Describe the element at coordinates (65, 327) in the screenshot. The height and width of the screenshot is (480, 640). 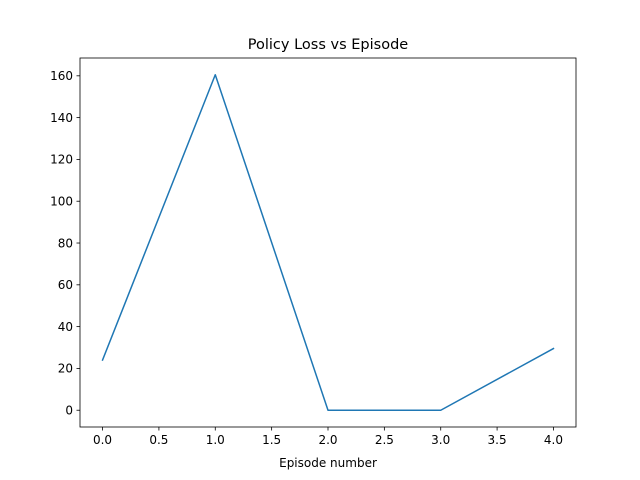
I see `y-tick-label: 40` at that location.